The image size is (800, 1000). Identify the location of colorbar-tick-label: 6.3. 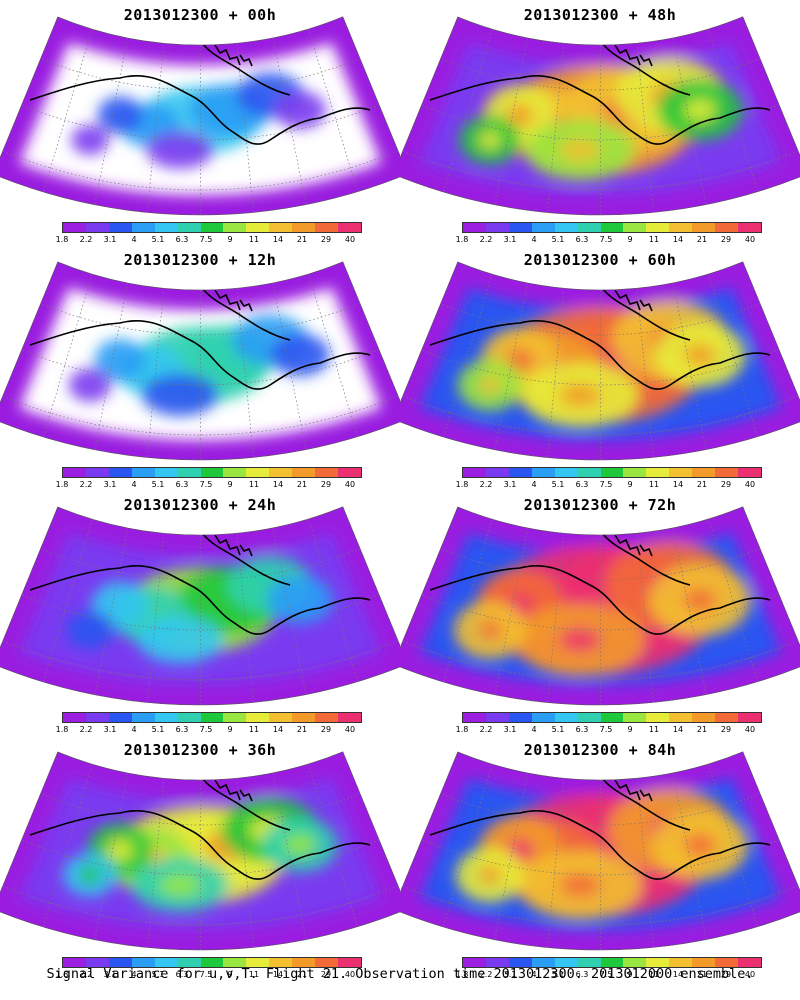
(582, 729).